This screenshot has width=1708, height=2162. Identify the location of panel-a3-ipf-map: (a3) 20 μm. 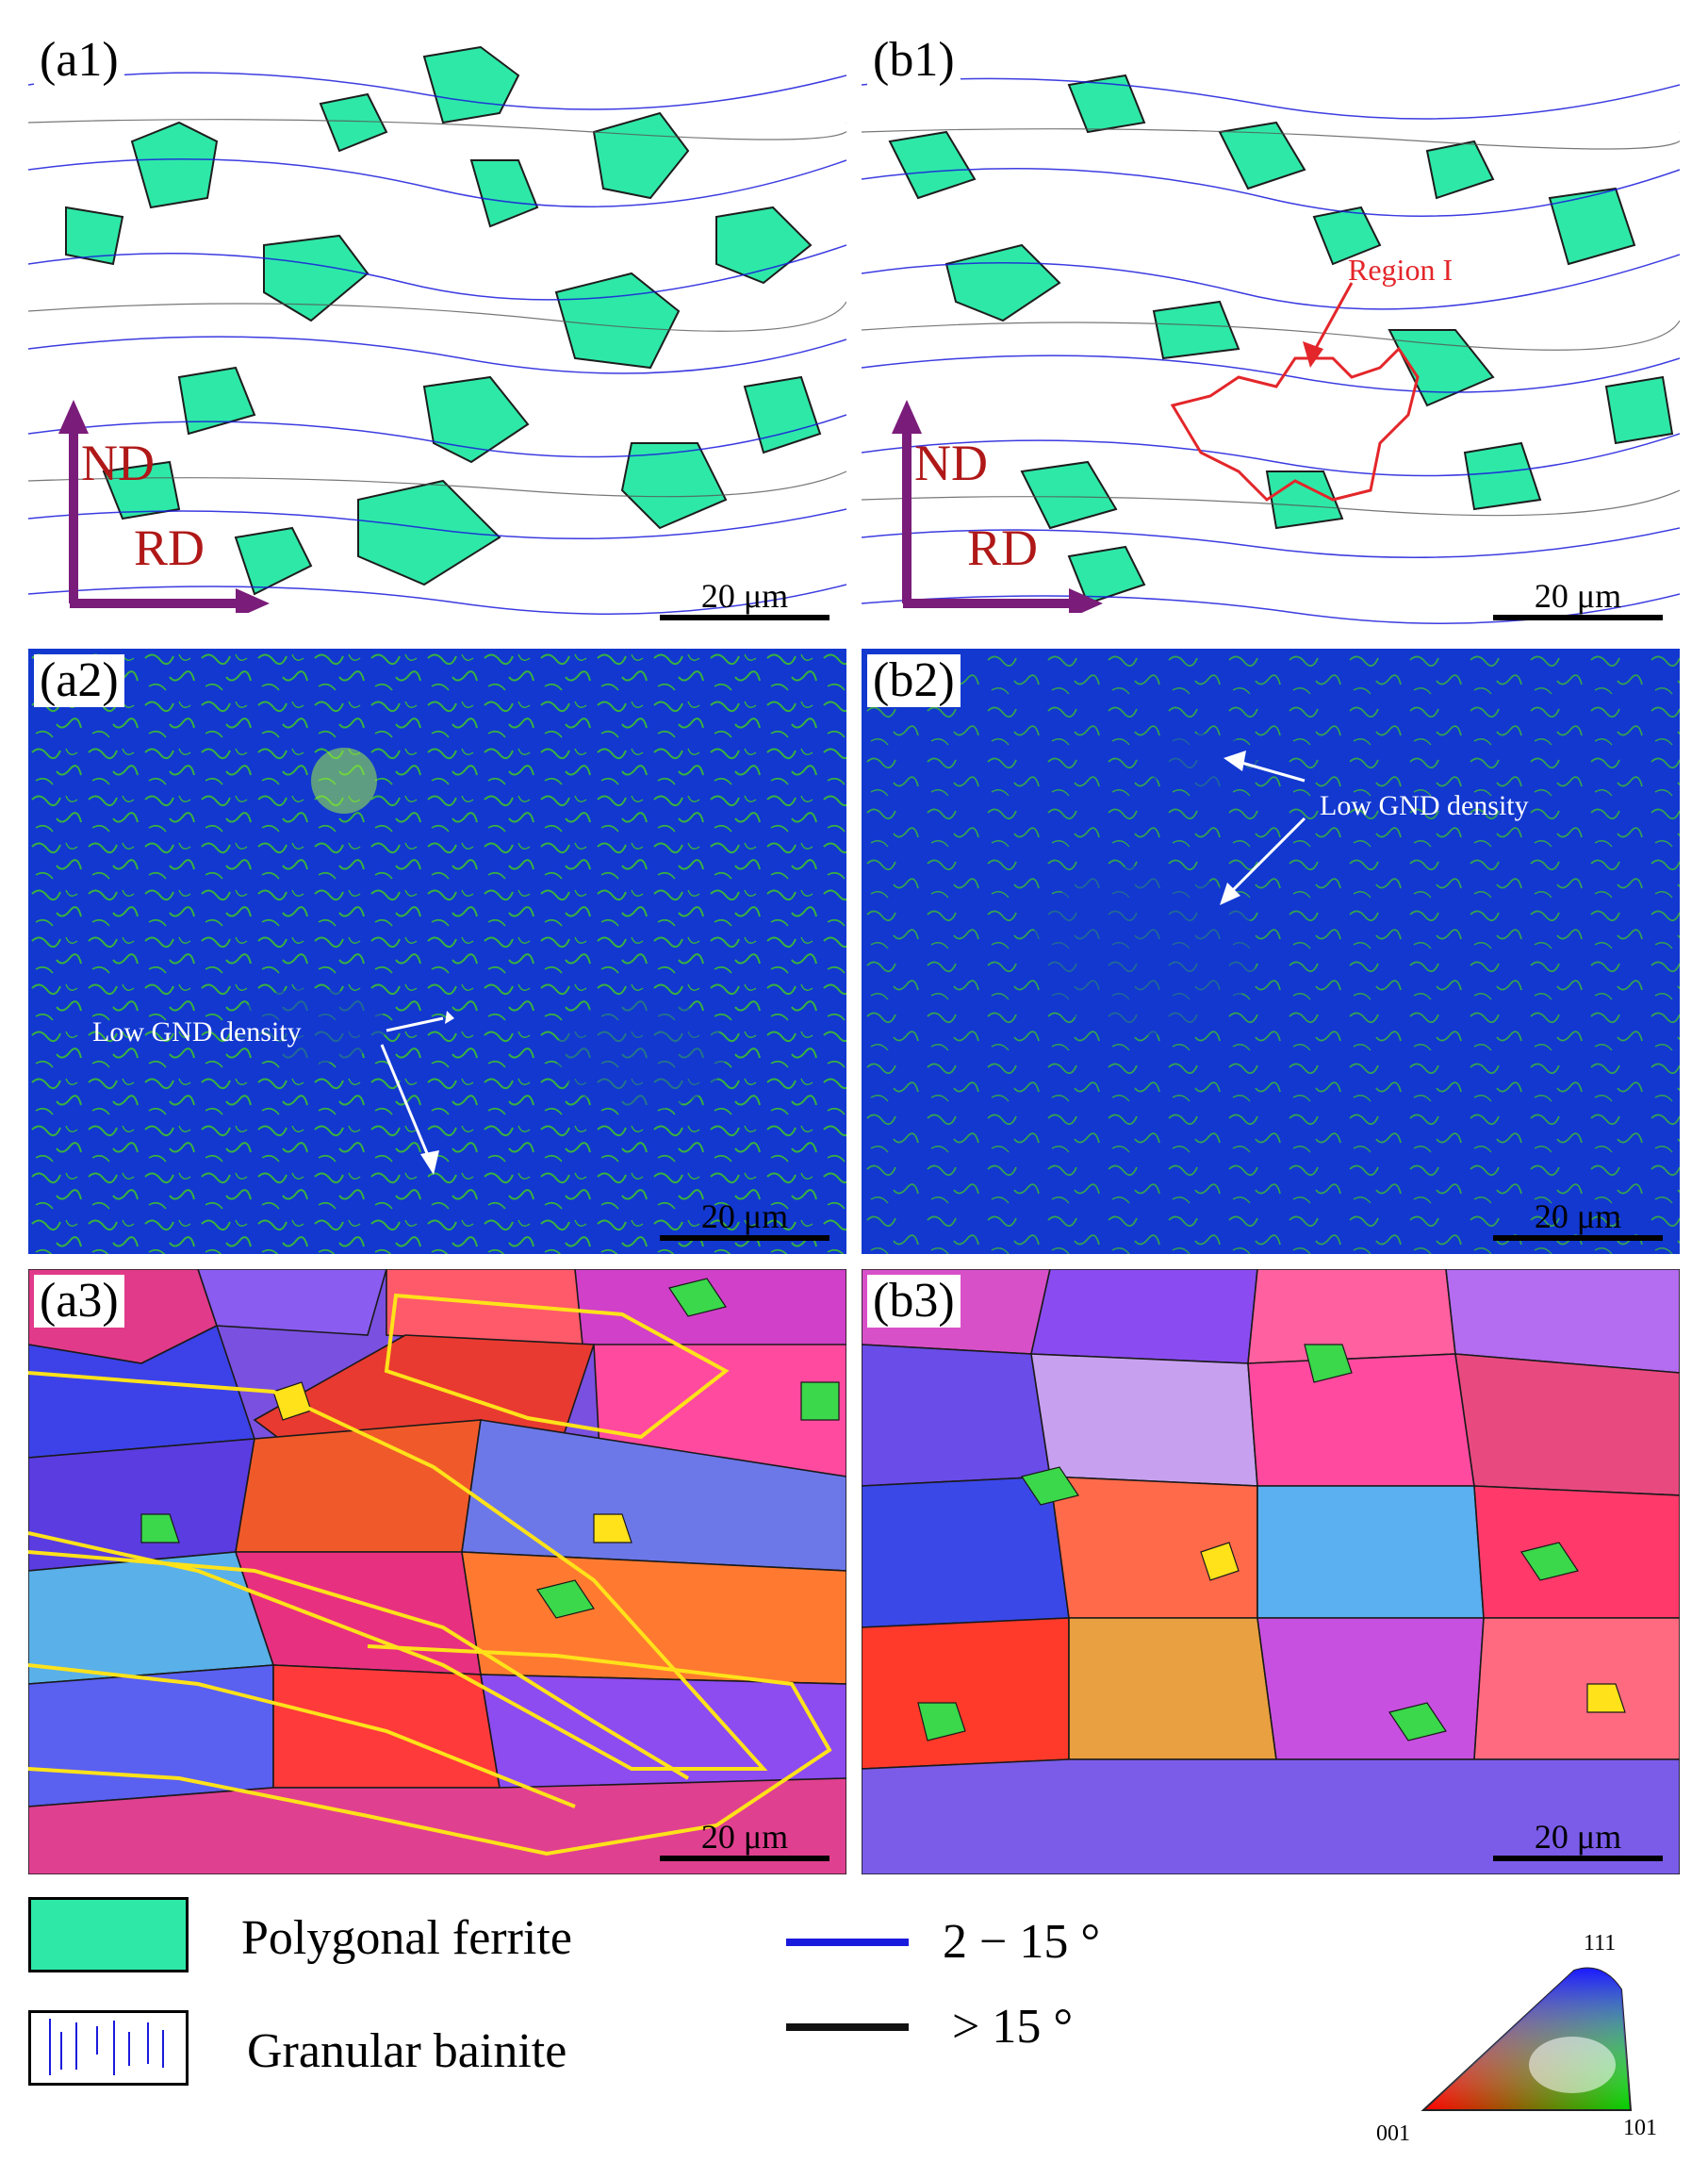
(437, 1571).